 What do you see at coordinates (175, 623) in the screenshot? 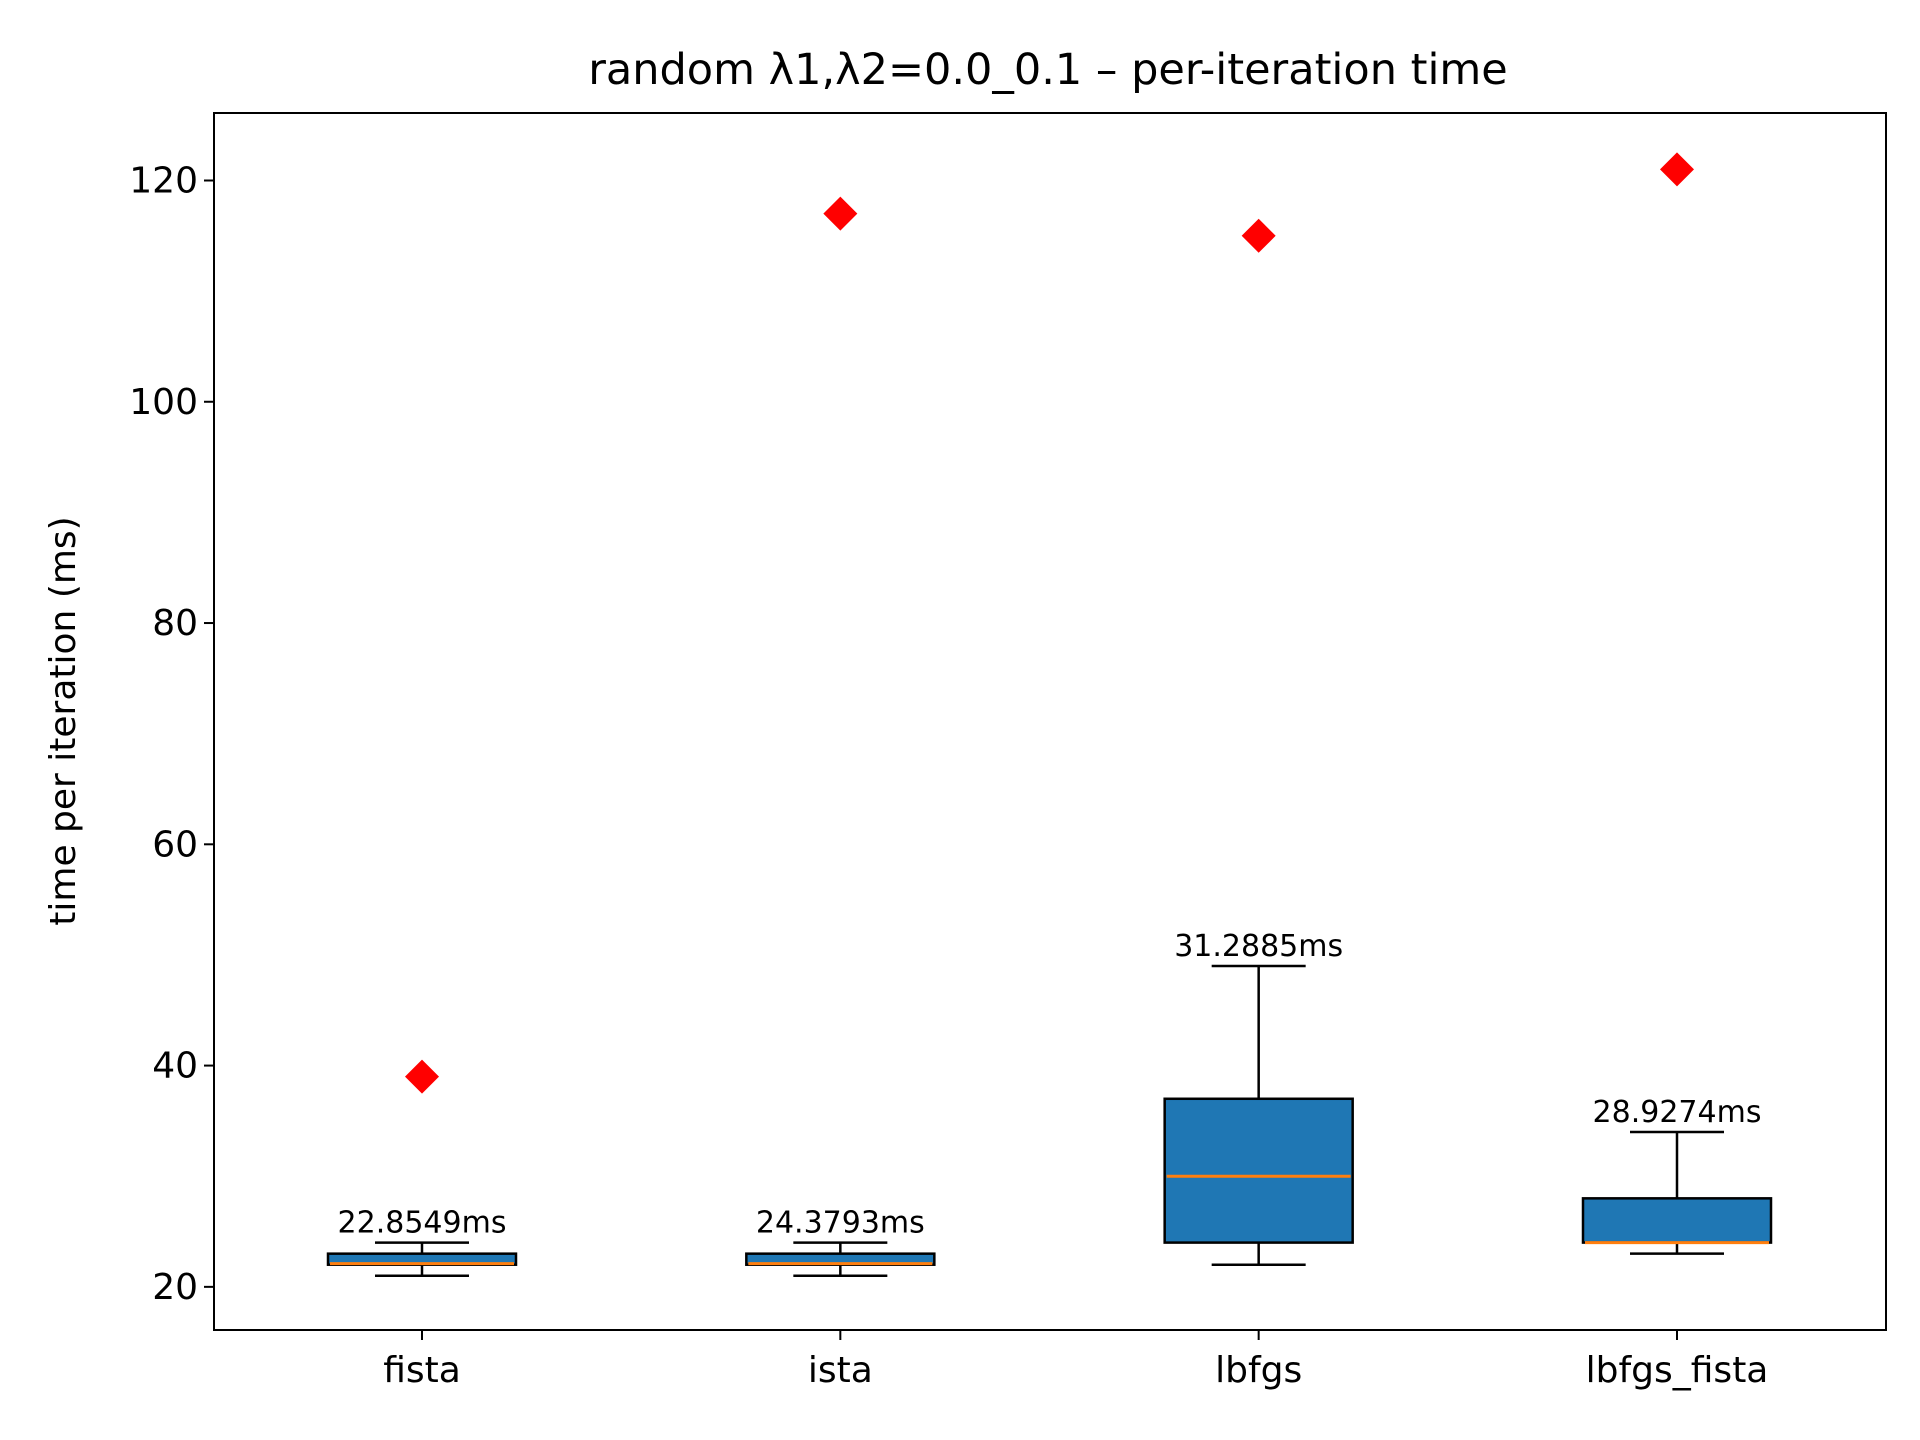
I see `y-tick-label: 80` at bounding box center [175, 623].